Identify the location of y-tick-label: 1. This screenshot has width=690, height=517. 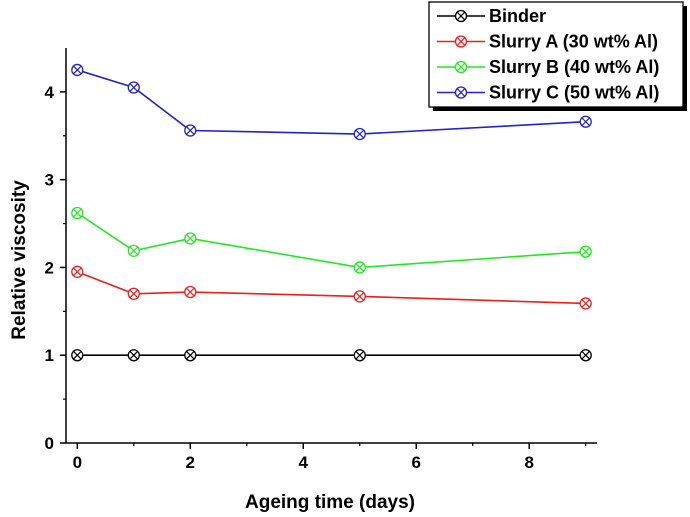
(49, 355).